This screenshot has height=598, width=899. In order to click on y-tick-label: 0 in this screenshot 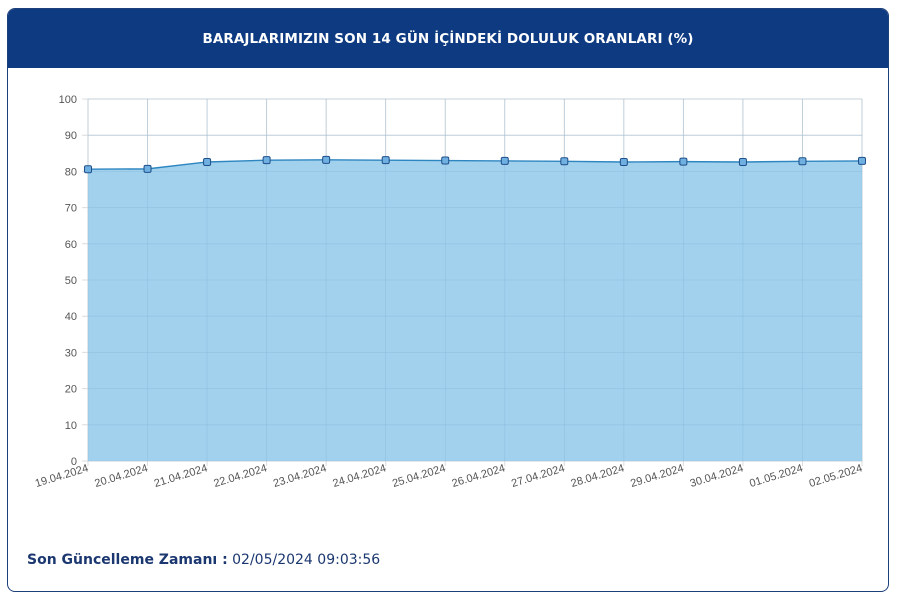, I will do `click(74, 462)`.